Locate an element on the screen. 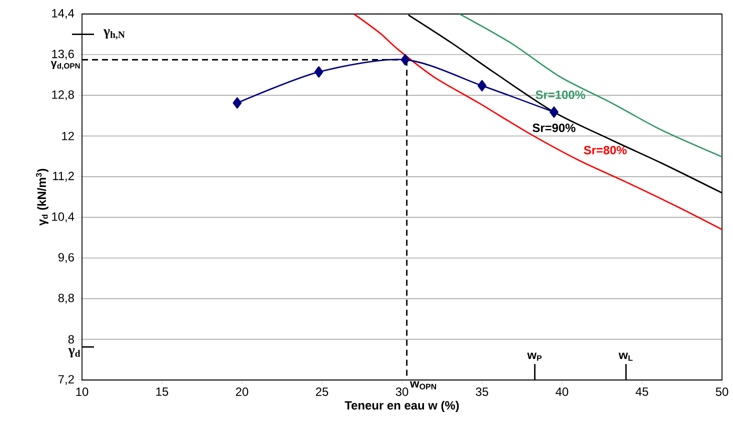 This screenshot has height=439, width=733. y-tick-label: 11,2 is located at coordinates (63, 177).